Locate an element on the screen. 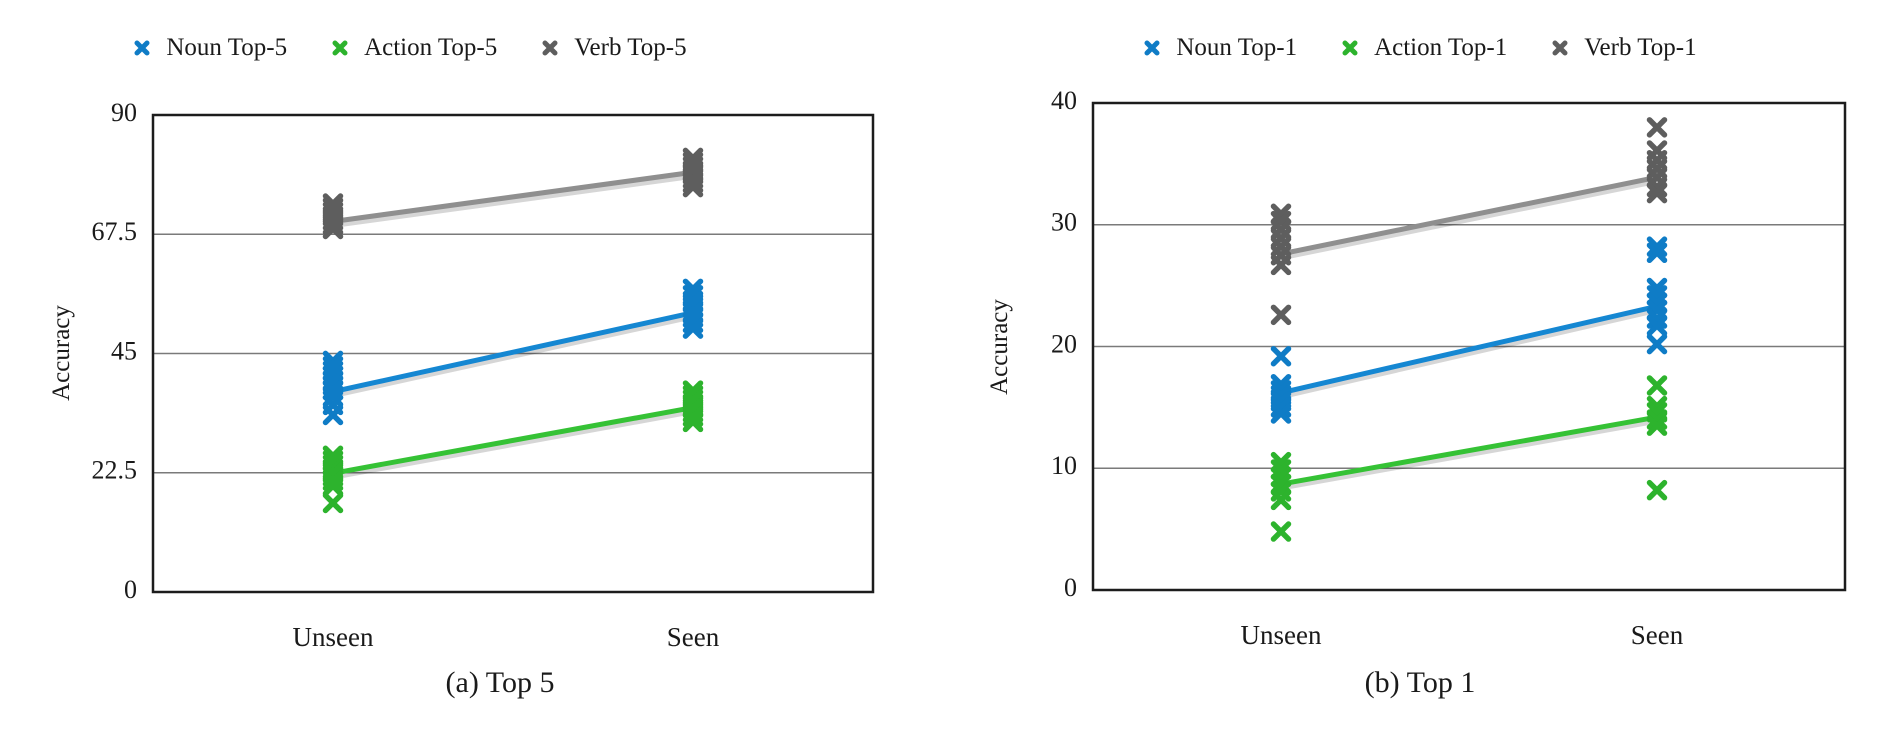 The width and height of the screenshot is (1882, 740). y-tick-labels: 0 10 20 30 40 is located at coordinates (1064, 344).